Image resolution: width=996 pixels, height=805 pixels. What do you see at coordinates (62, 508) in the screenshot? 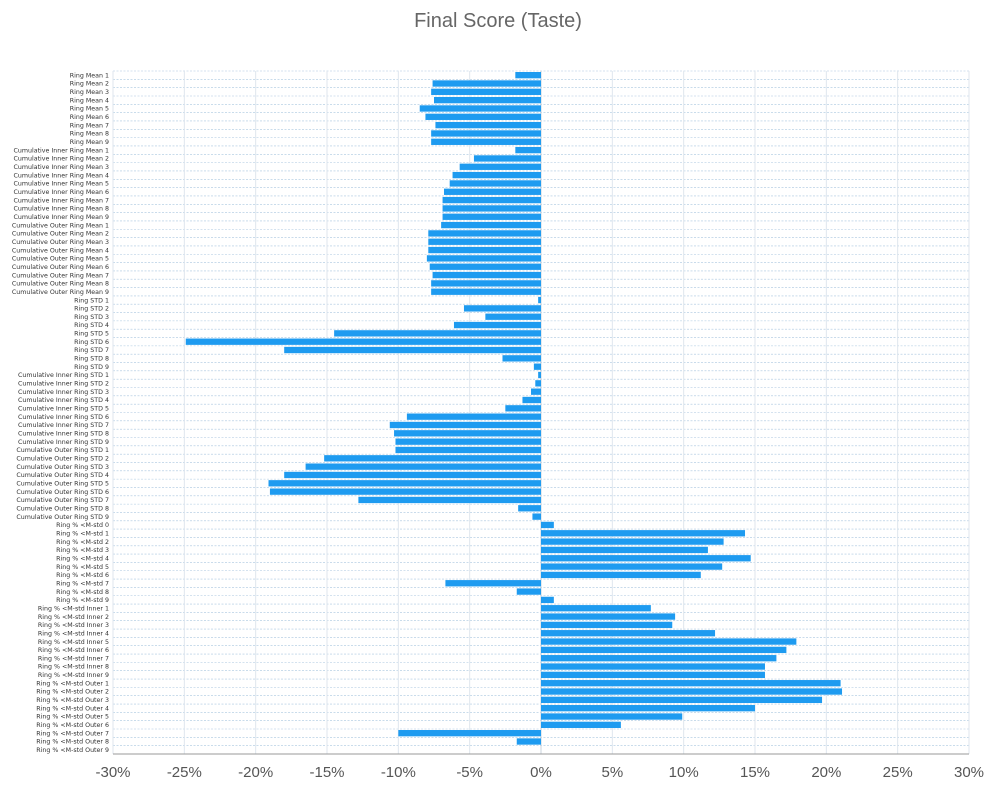
I see `category-label: Cumulative Outer Ring STD 8` at bounding box center [62, 508].